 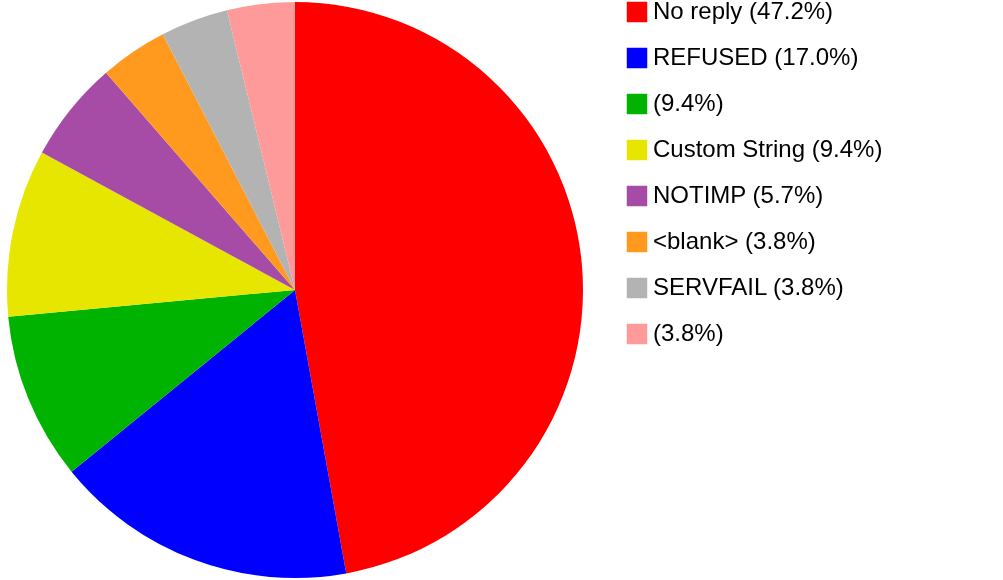 What do you see at coordinates (734, 240) in the screenshot?
I see `legend-label: <blank> (3.8%)` at bounding box center [734, 240].